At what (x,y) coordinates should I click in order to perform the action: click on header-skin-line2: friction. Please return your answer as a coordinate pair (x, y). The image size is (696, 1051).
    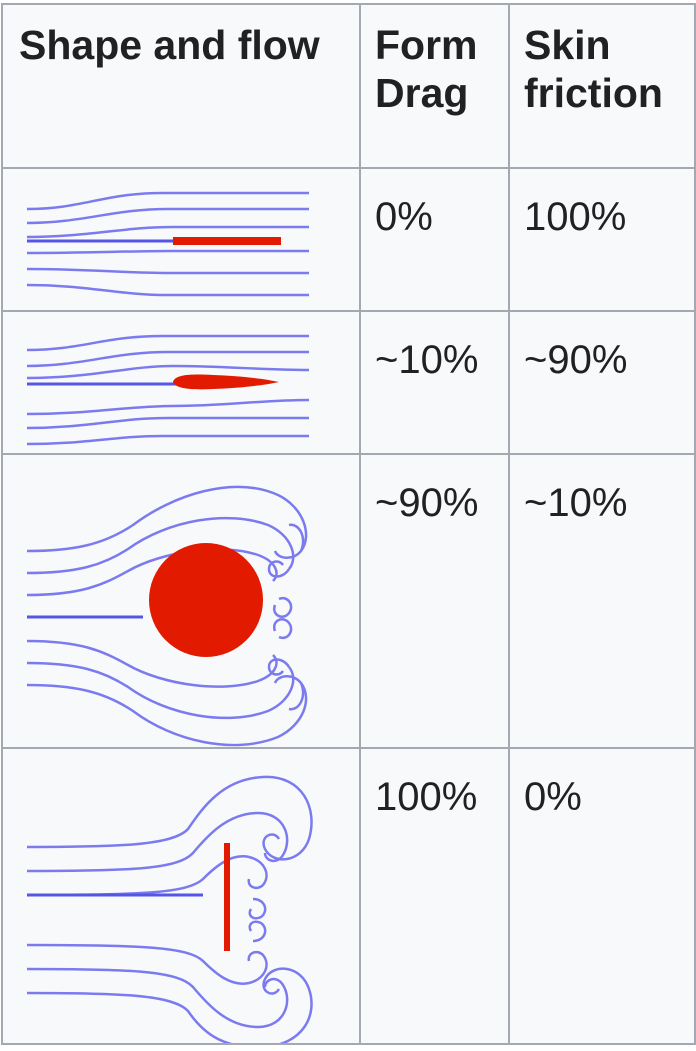
    Looking at the image, I should click on (593, 93).